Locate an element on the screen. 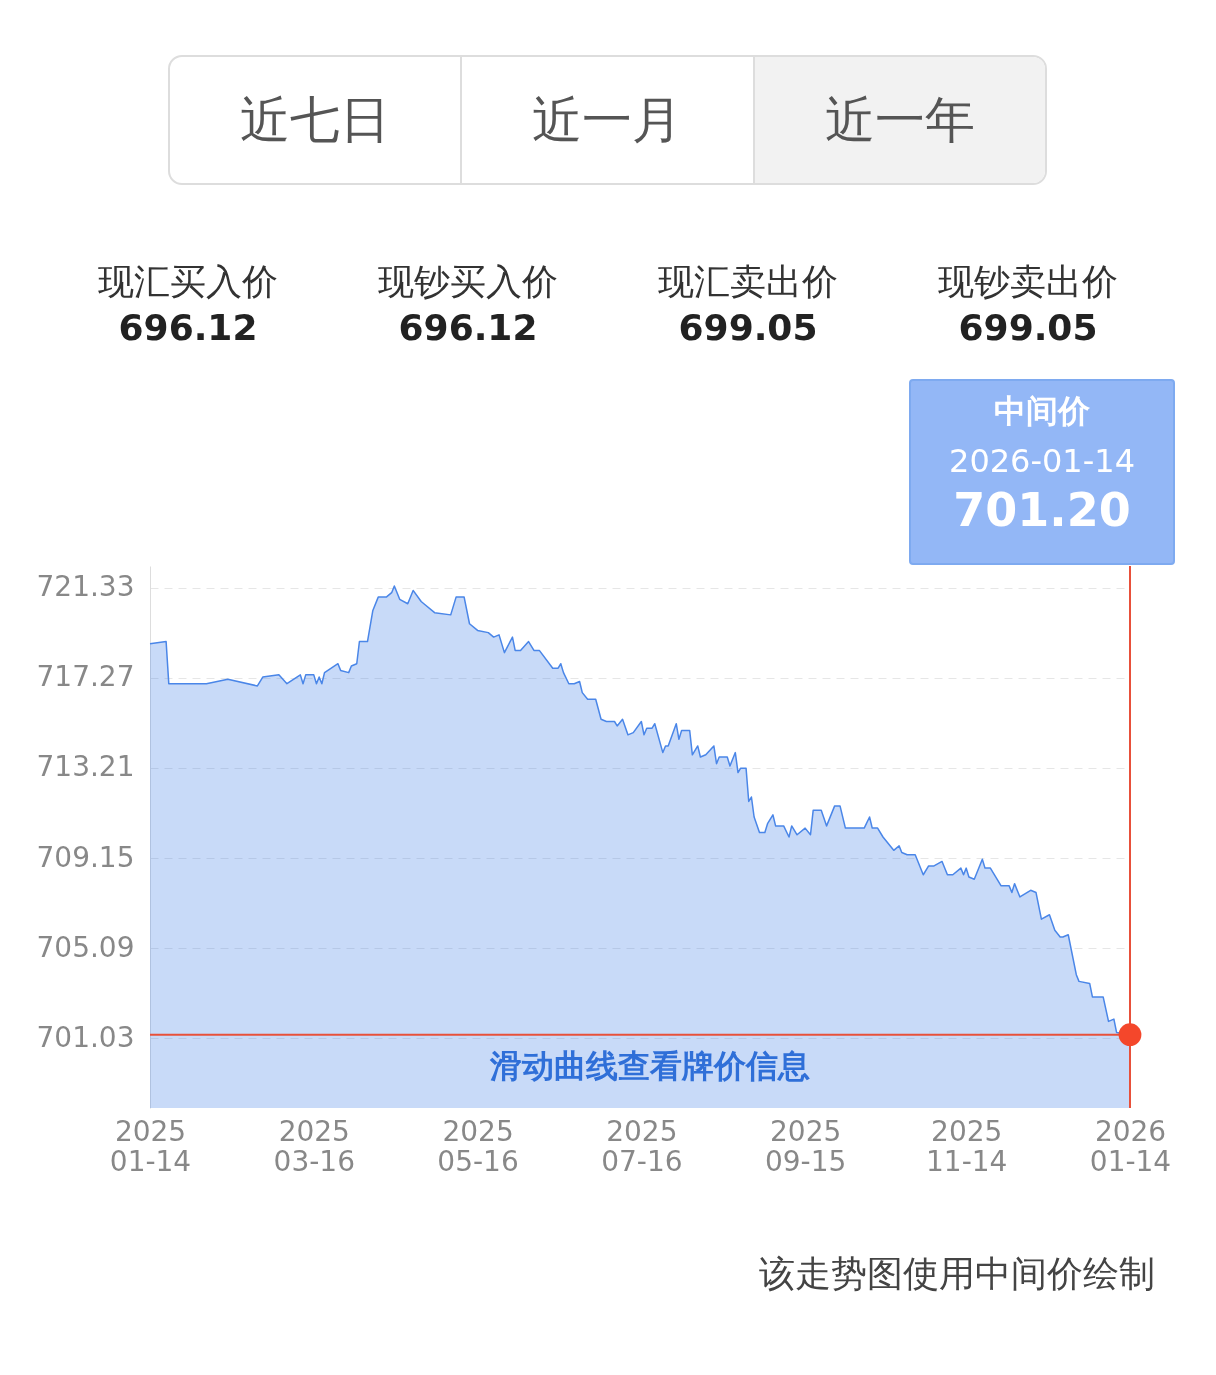 The image size is (1216, 1375). text: 中间价 is located at coordinates (1042, 411).